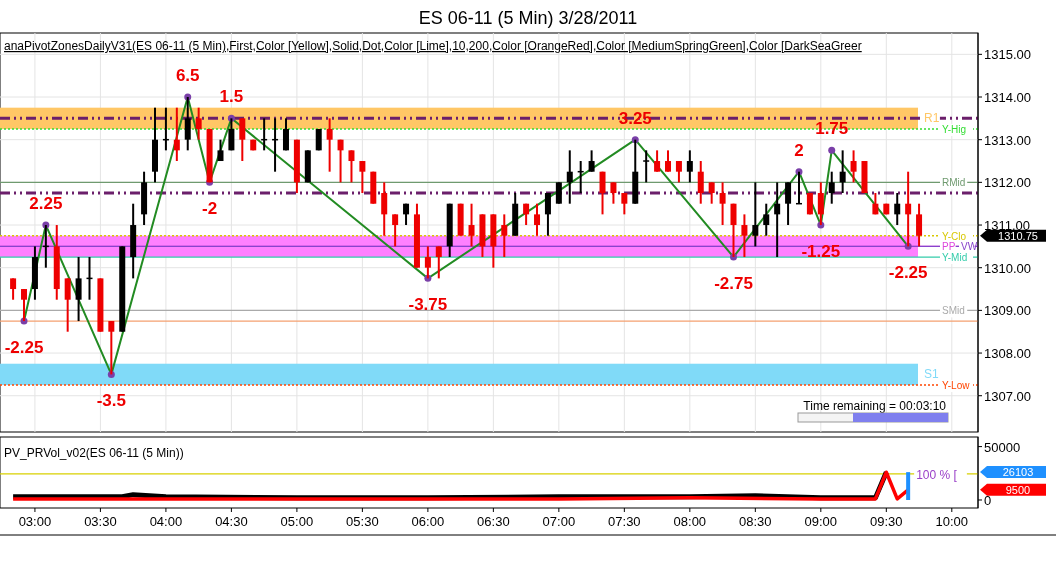 The height and width of the screenshot is (561, 1056). Describe the element at coordinates (493, 521) in the screenshot. I see `x-tick-label: 06:30` at that location.